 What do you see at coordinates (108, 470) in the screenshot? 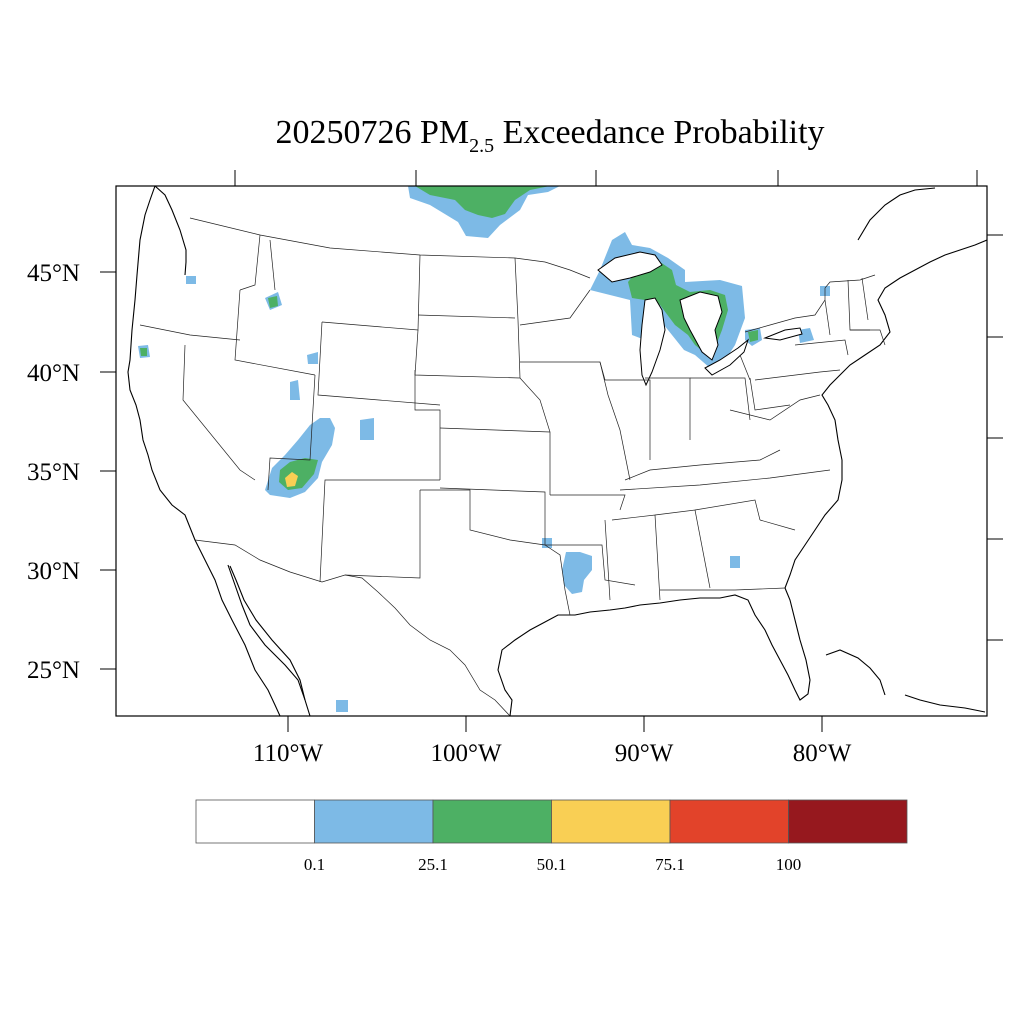
I see `left-ticks` at bounding box center [108, 470].